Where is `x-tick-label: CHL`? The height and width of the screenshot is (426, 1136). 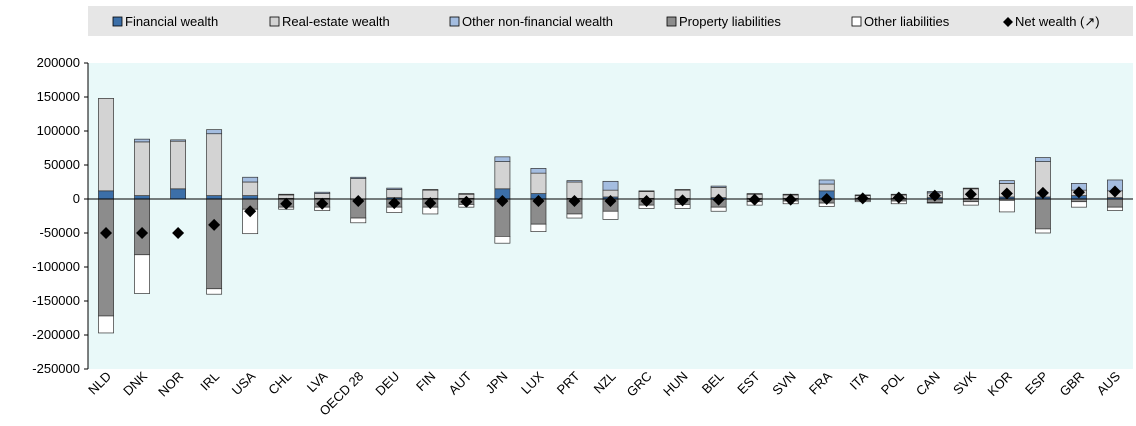
x-tick-label: CHL is located at coordinates (279, 383).